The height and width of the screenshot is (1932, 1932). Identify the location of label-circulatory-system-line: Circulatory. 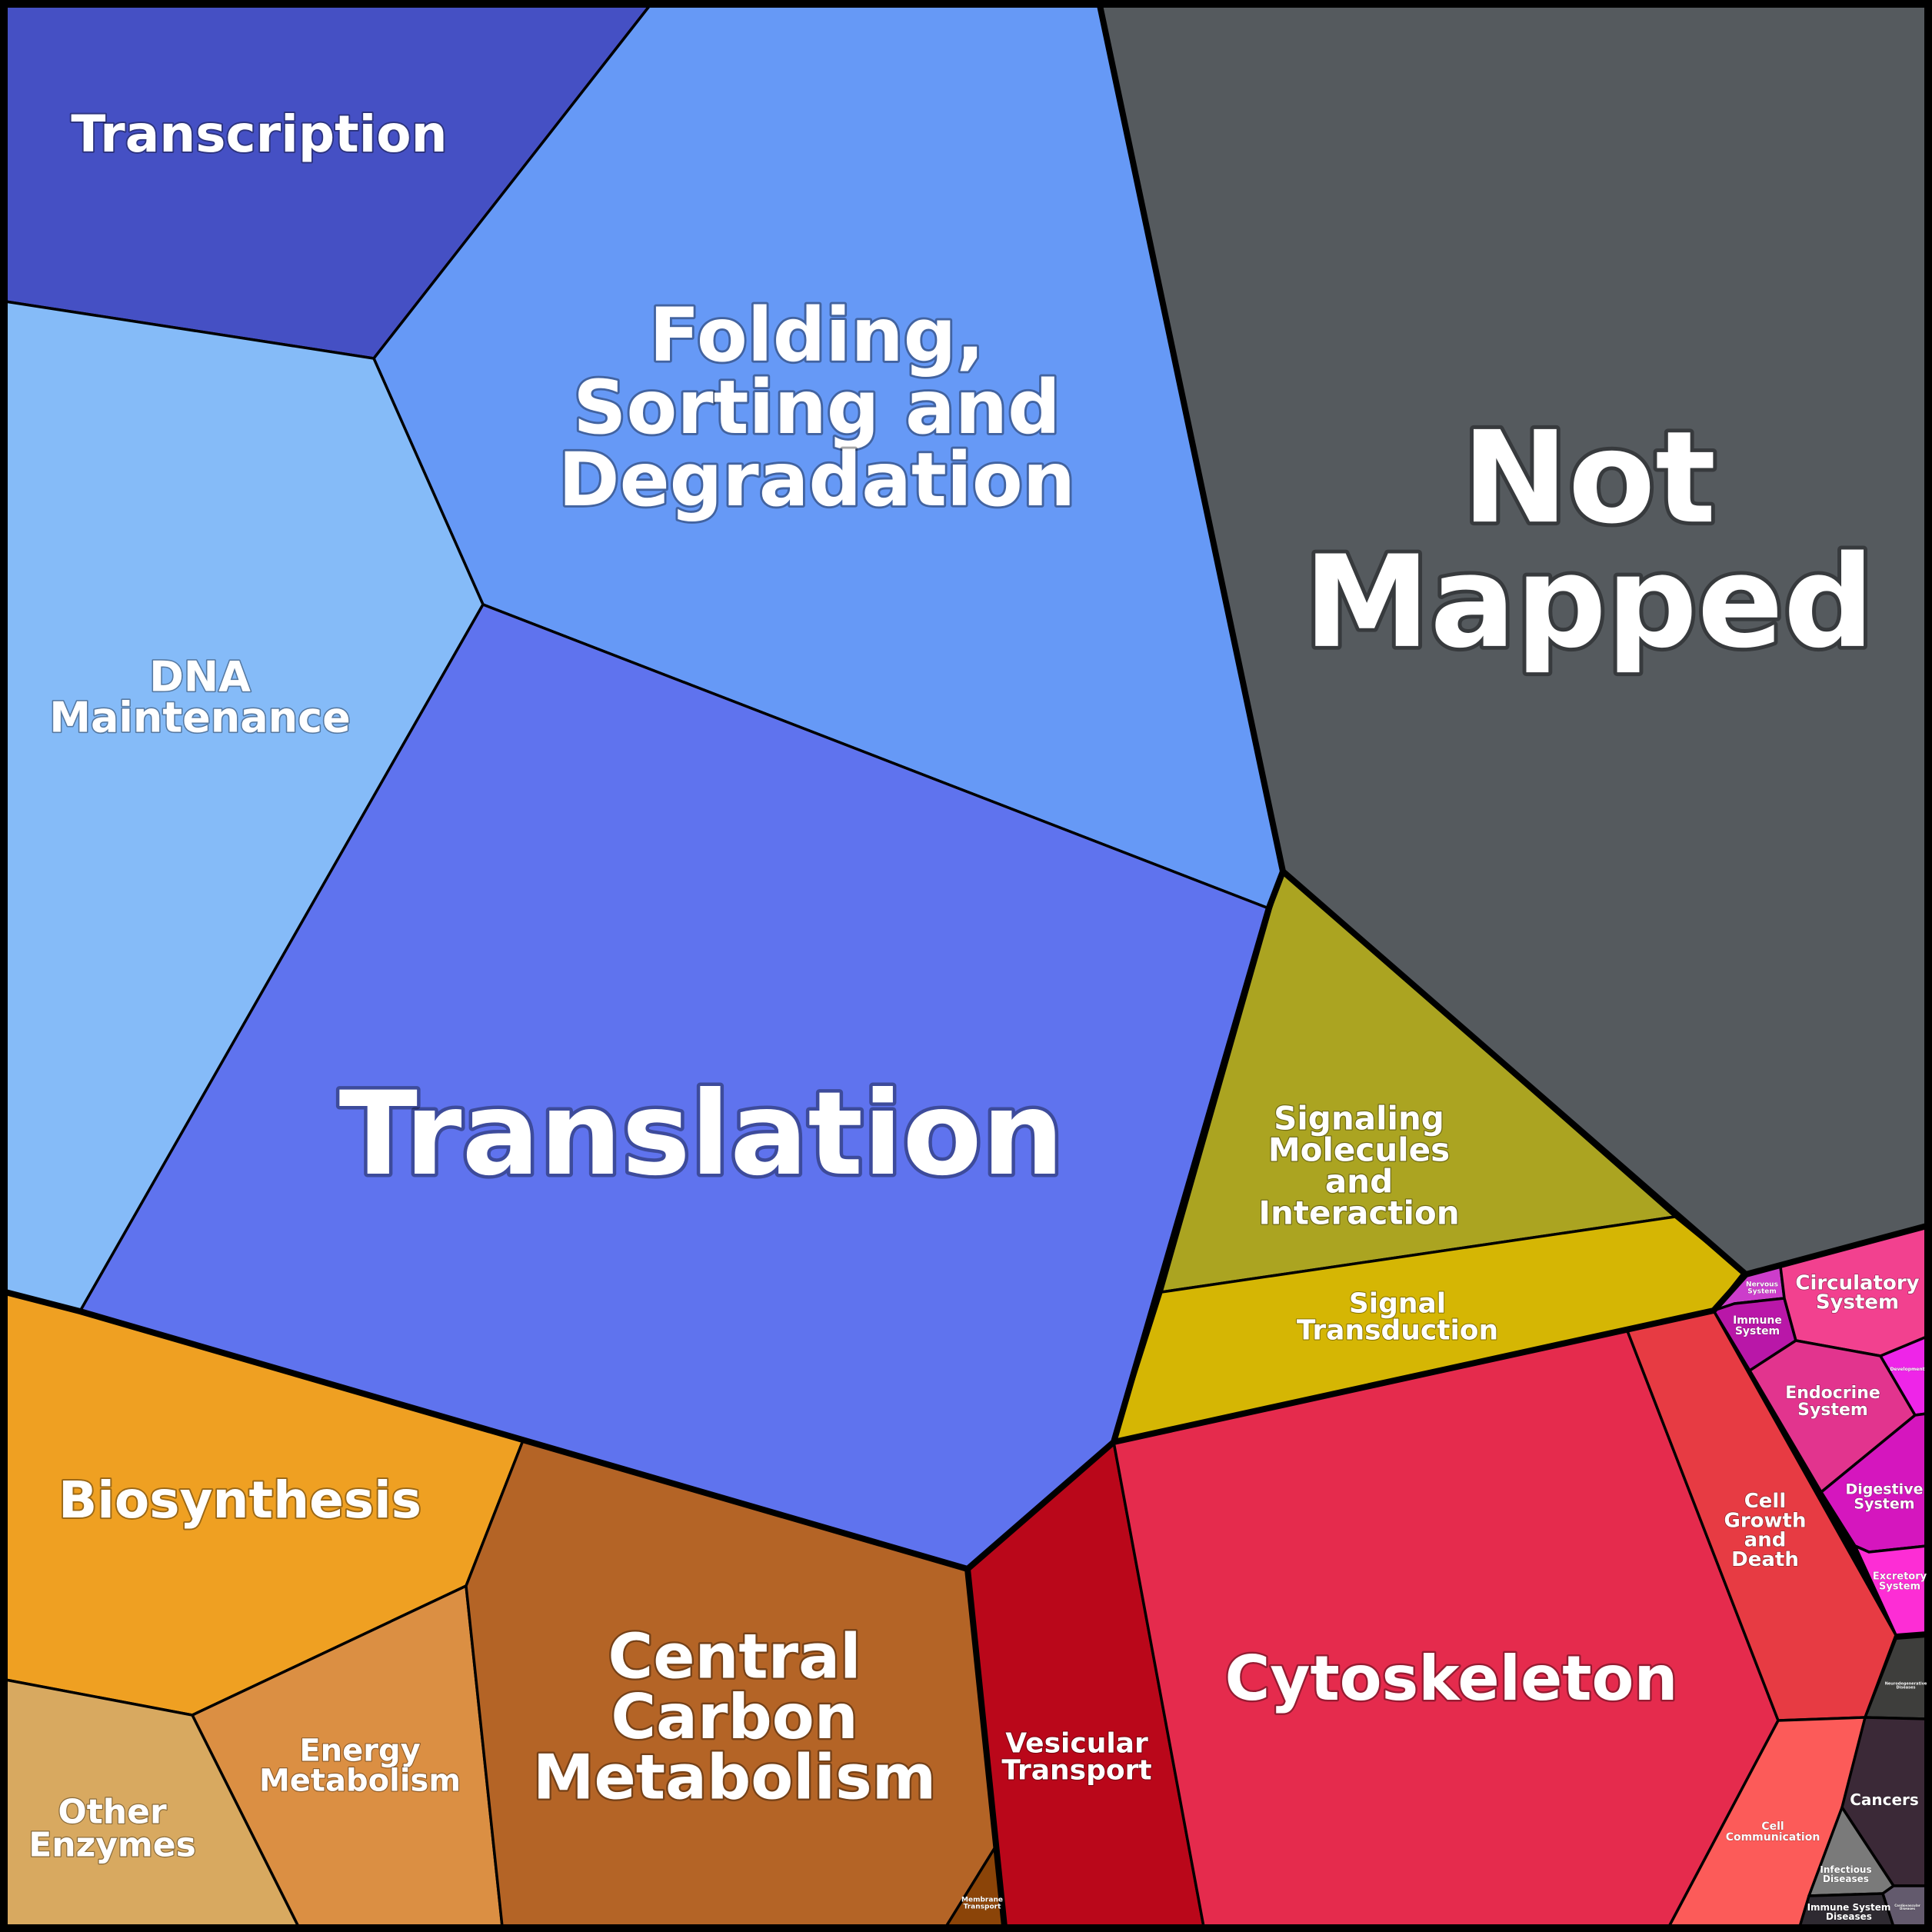
(1857, 1282).